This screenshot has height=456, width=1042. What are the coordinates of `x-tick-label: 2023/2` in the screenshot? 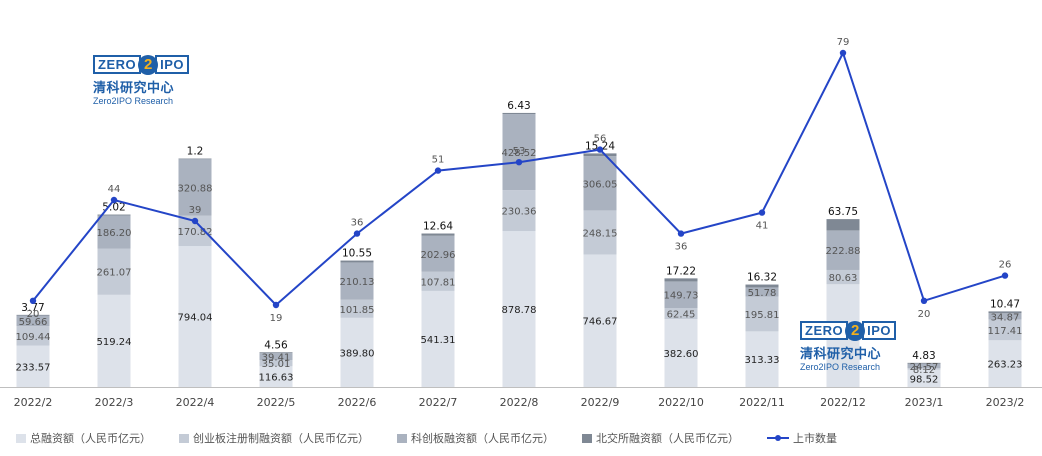 It's located at (1005, 402).